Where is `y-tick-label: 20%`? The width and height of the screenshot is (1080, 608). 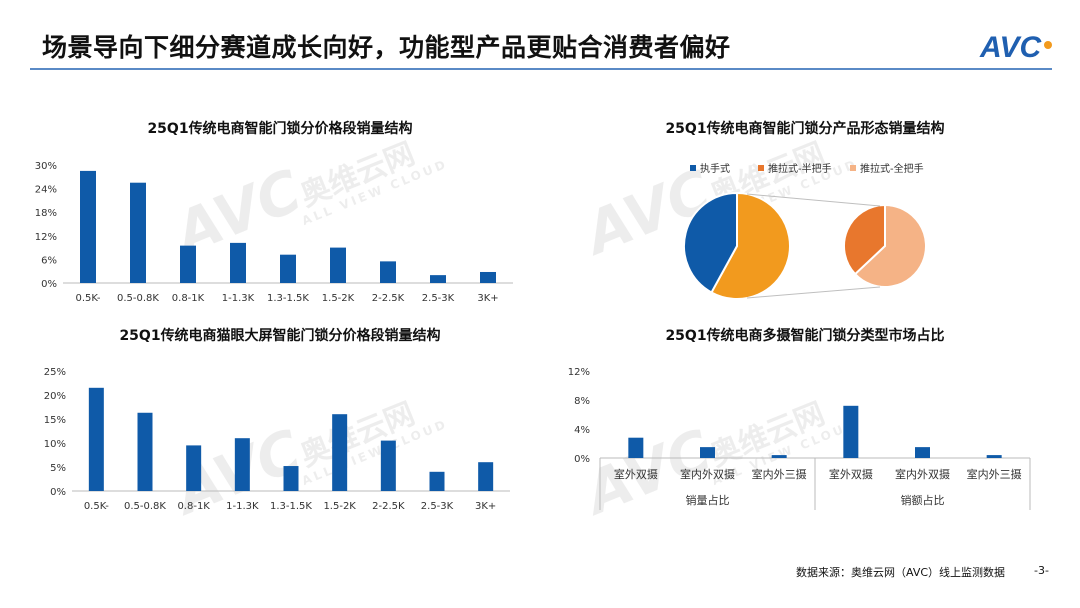 y-tick-label: 20% is located at coordinates (55, 396).